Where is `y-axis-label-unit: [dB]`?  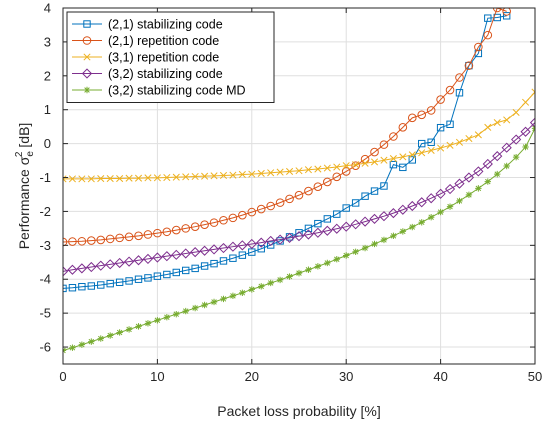
y-axis-label-unit: [dB] is located at coordinates (24, 137).